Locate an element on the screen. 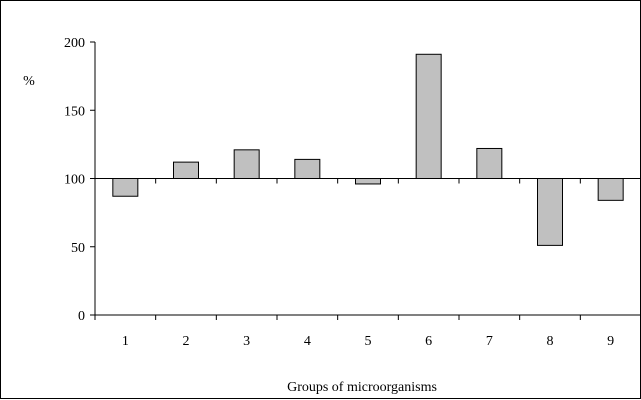 The width and height of the screenshot is (641, 400). y-tick-labels: 0 50 100 150 200 is located at coordinates (74, 180).